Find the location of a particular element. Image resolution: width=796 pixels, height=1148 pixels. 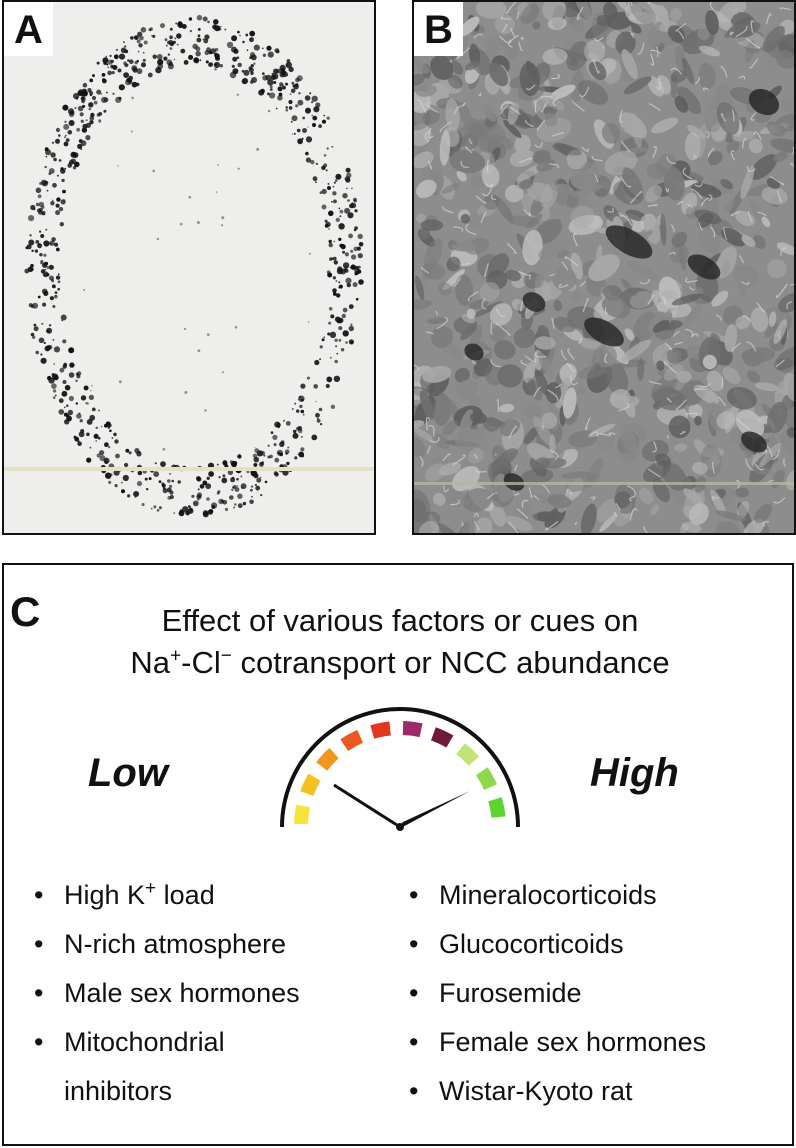

panel-b-letter: B is located at coordinates (438, 29).